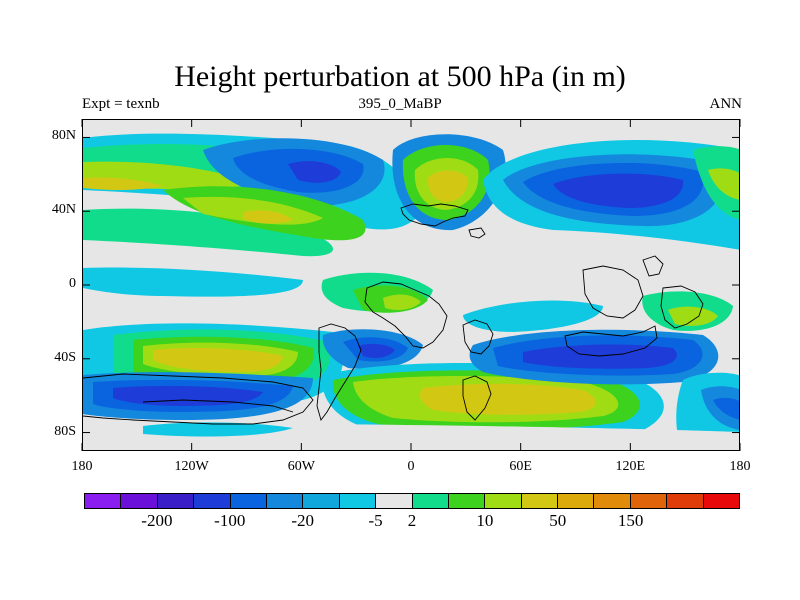 The image size is (800, 600). I want to click on period-label: 395_0_MaBP, so click(400, 104).